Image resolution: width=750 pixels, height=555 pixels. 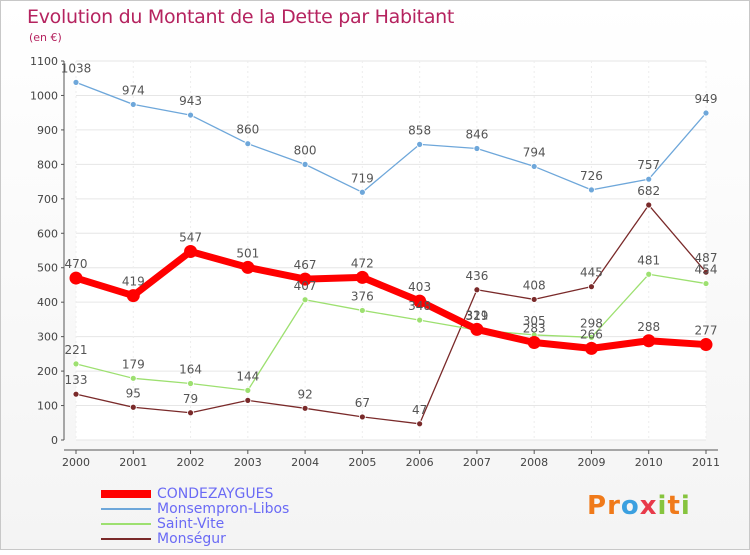 I want to click on y-tick-label: 1000, so click(x=44, y=95).